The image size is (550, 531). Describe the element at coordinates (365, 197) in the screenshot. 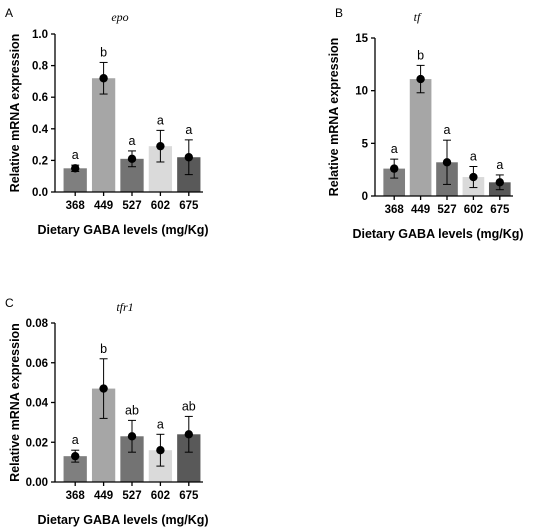

I see `y-tick-label: 0` at that location.